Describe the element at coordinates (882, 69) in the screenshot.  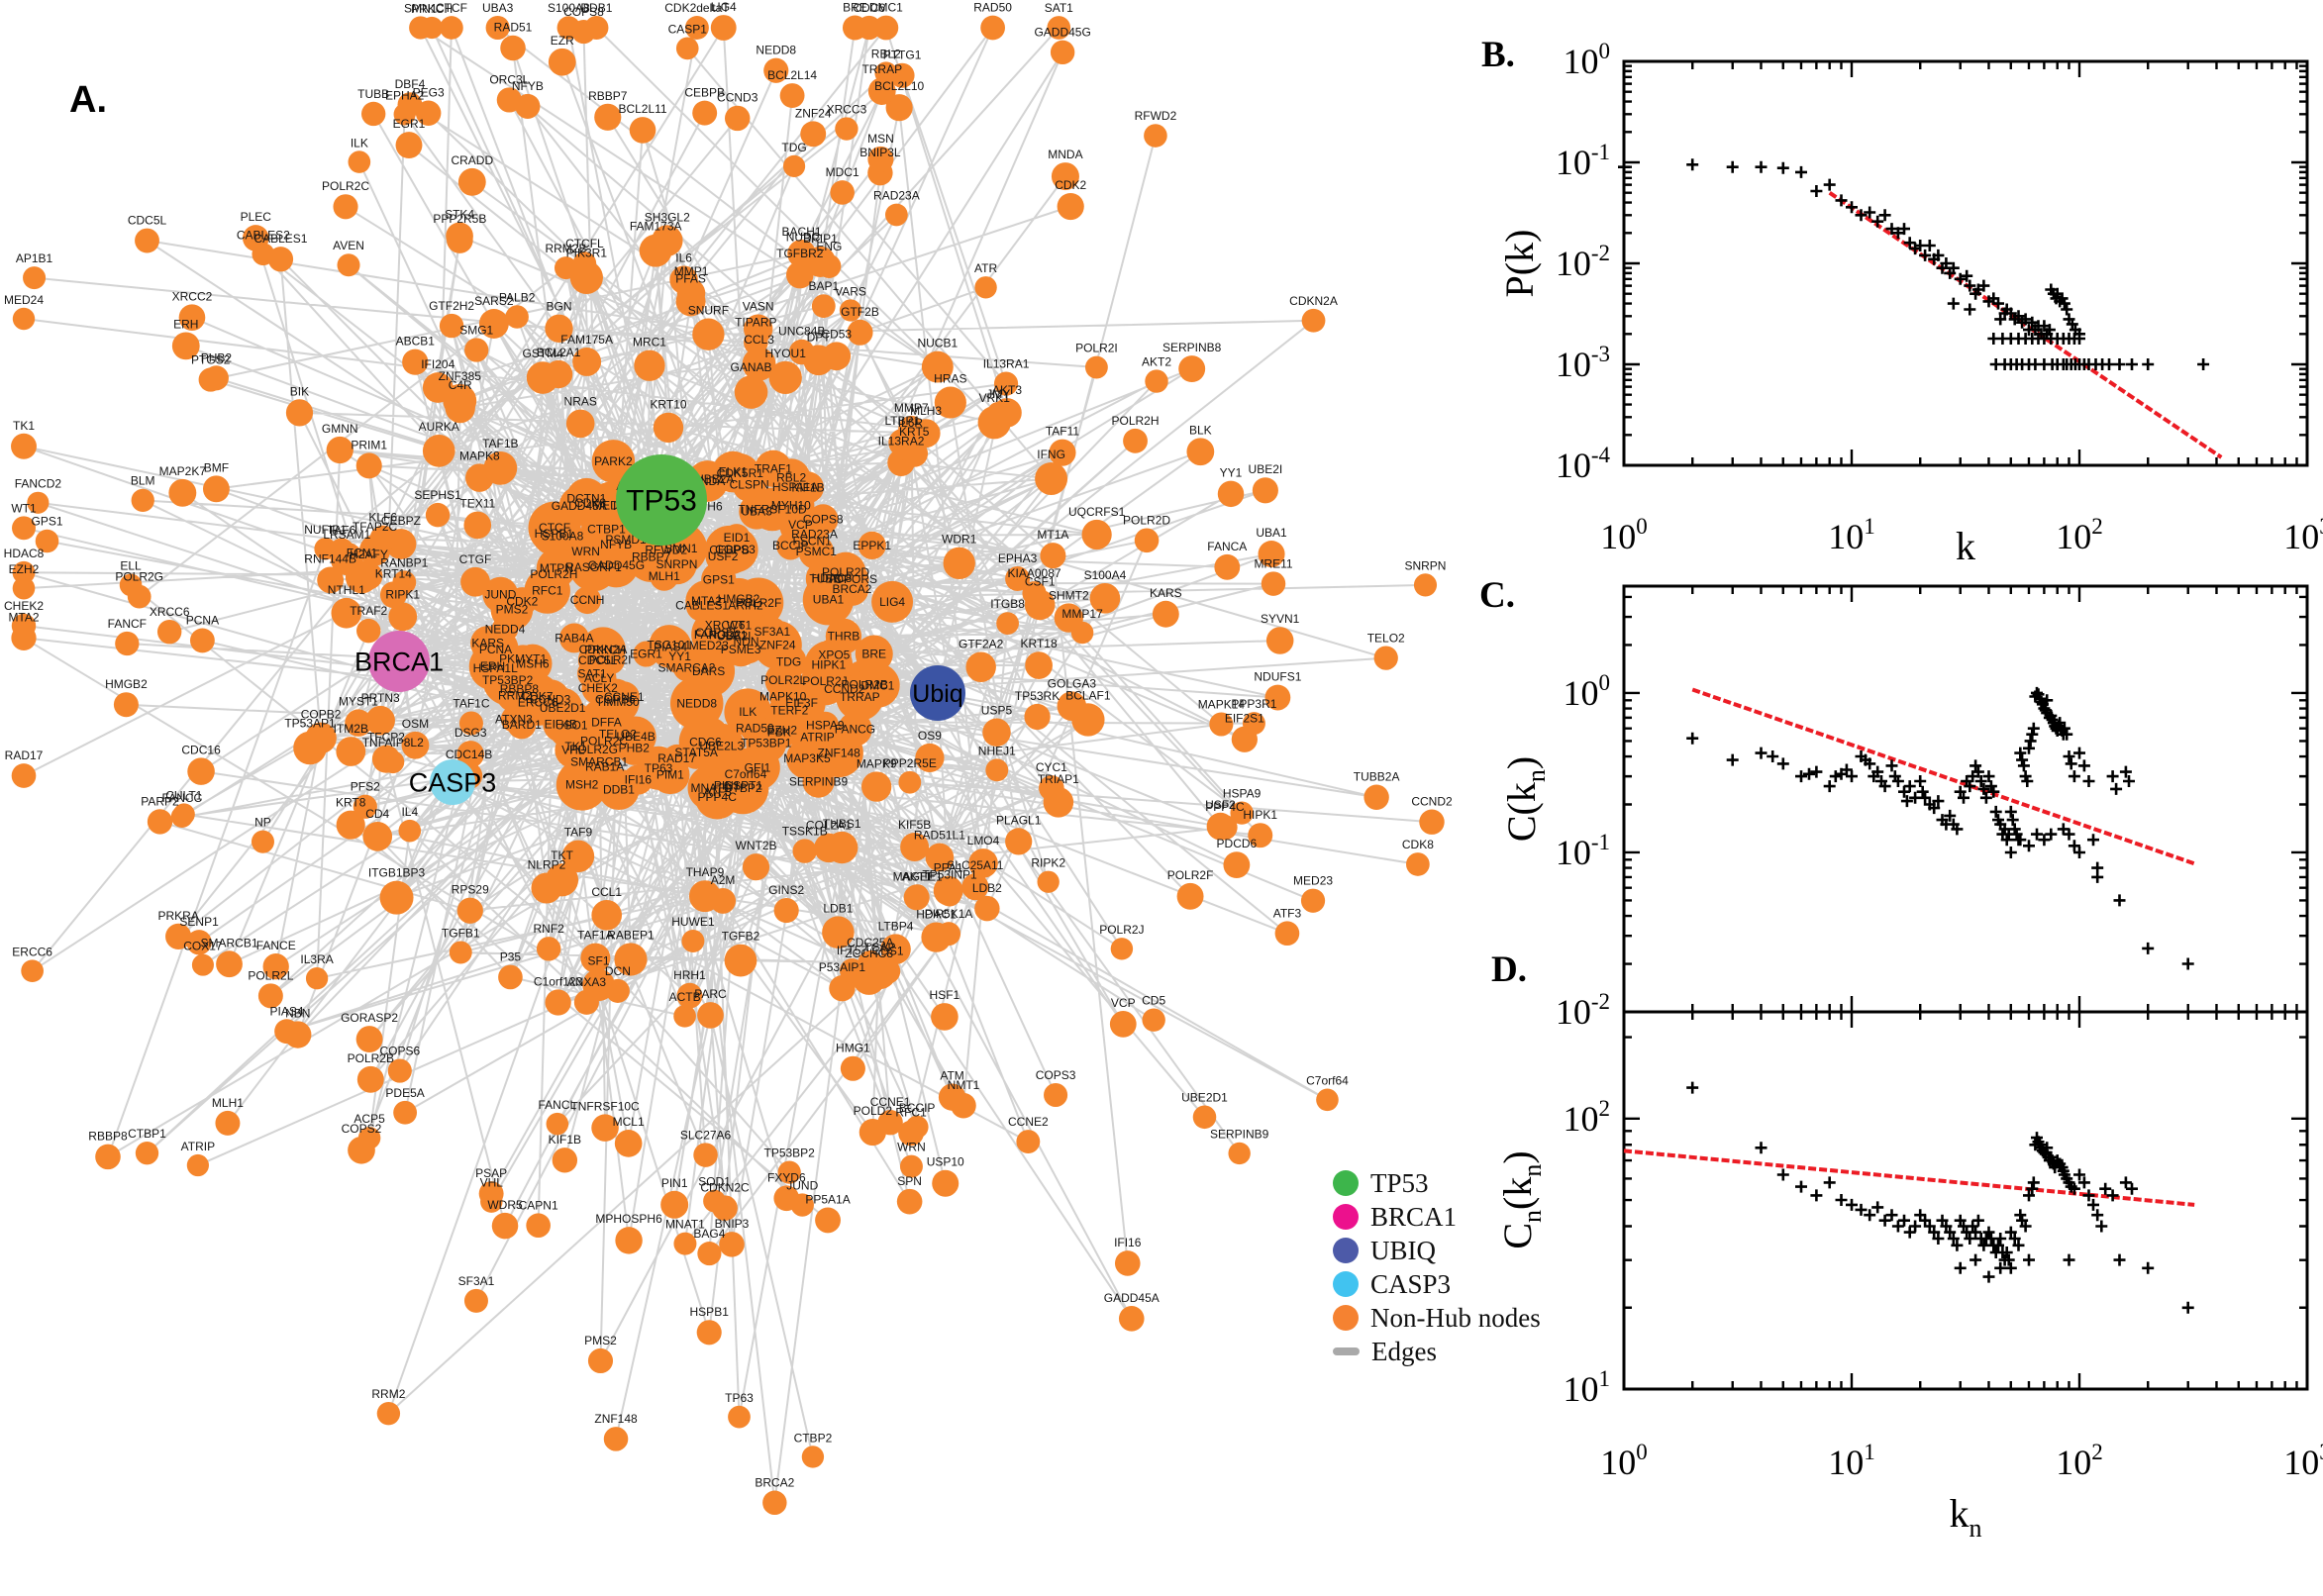
I see `node-label: TRRAP` at that location.